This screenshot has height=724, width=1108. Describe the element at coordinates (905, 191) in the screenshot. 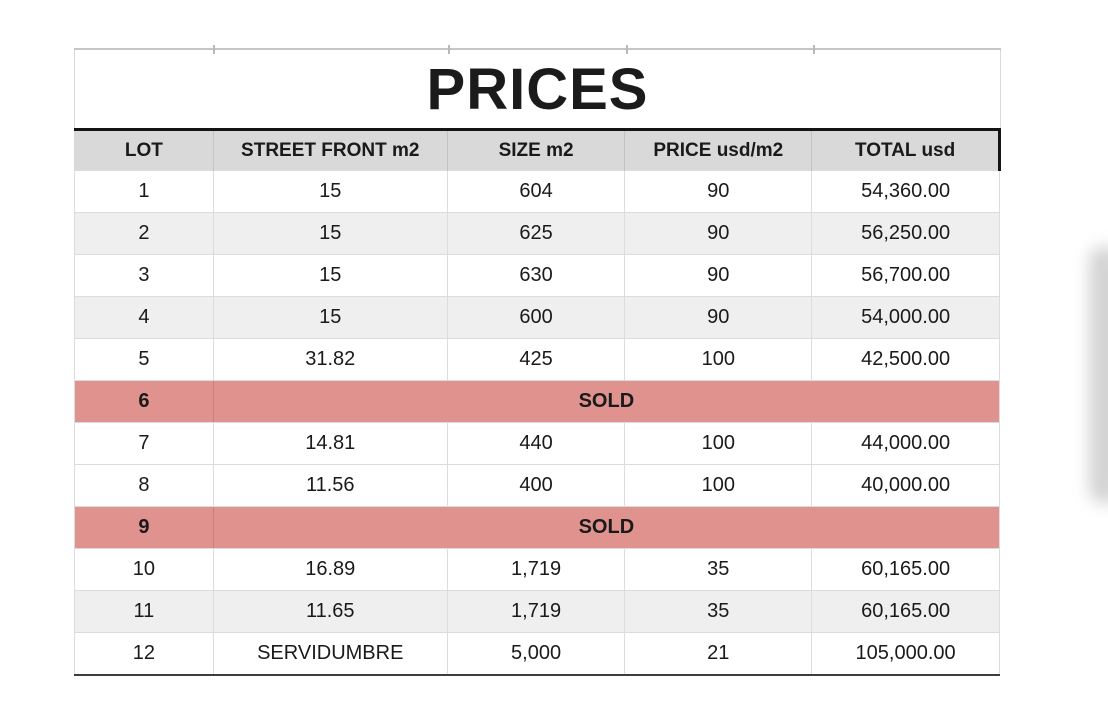

I see `cell-total: 54,360.00` at that location.